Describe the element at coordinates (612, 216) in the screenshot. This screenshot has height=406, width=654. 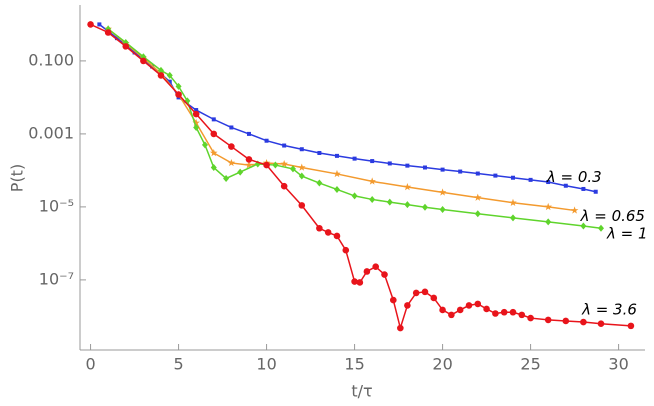
I see `series-label: λ = 0.65` at that location.